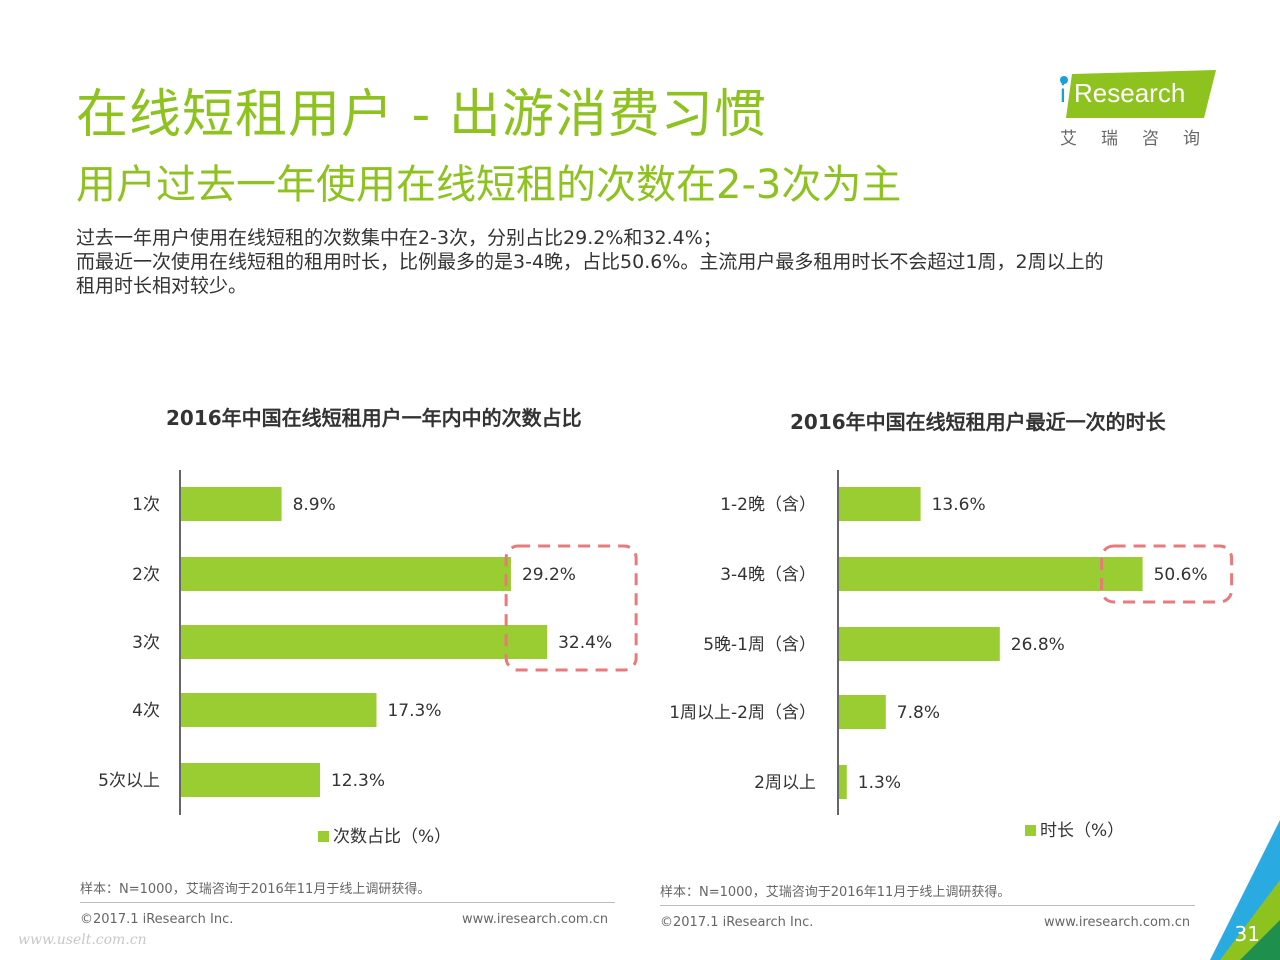  What do you see at coordinates (549, 575) in the screenshot?
I see `value-label: 29.2%` at bounding box center [549, 575].